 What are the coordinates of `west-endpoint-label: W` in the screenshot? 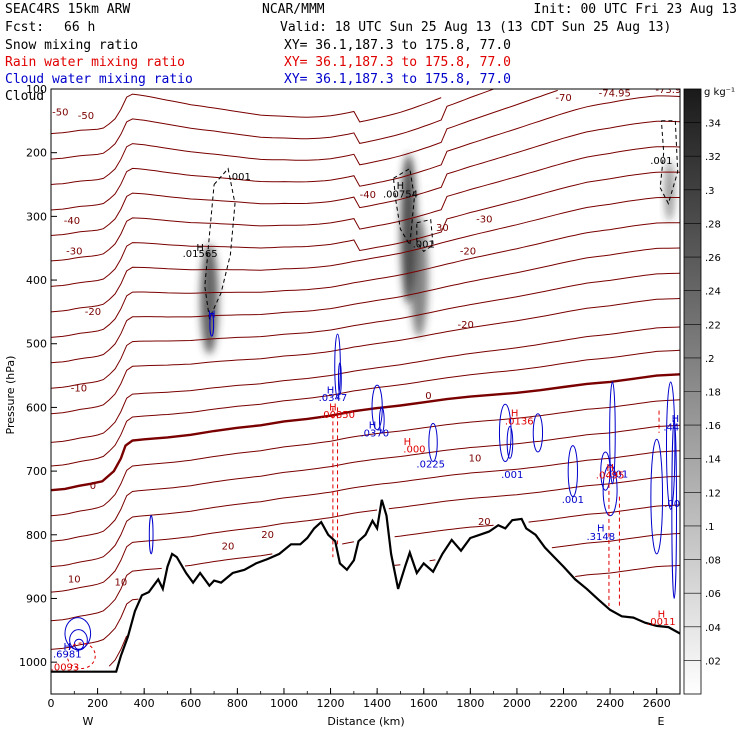 It's located at (88, 721).